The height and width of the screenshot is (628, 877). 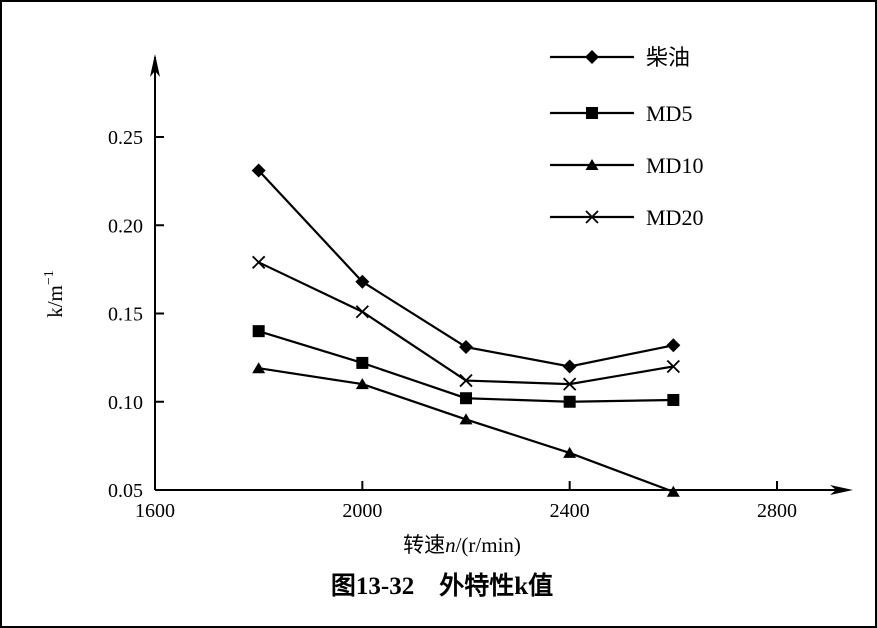 What do you see at coordinates (362, 511) in the screenshot?
I see `x-tick-label: 2000` at bounding box center [362, 511].